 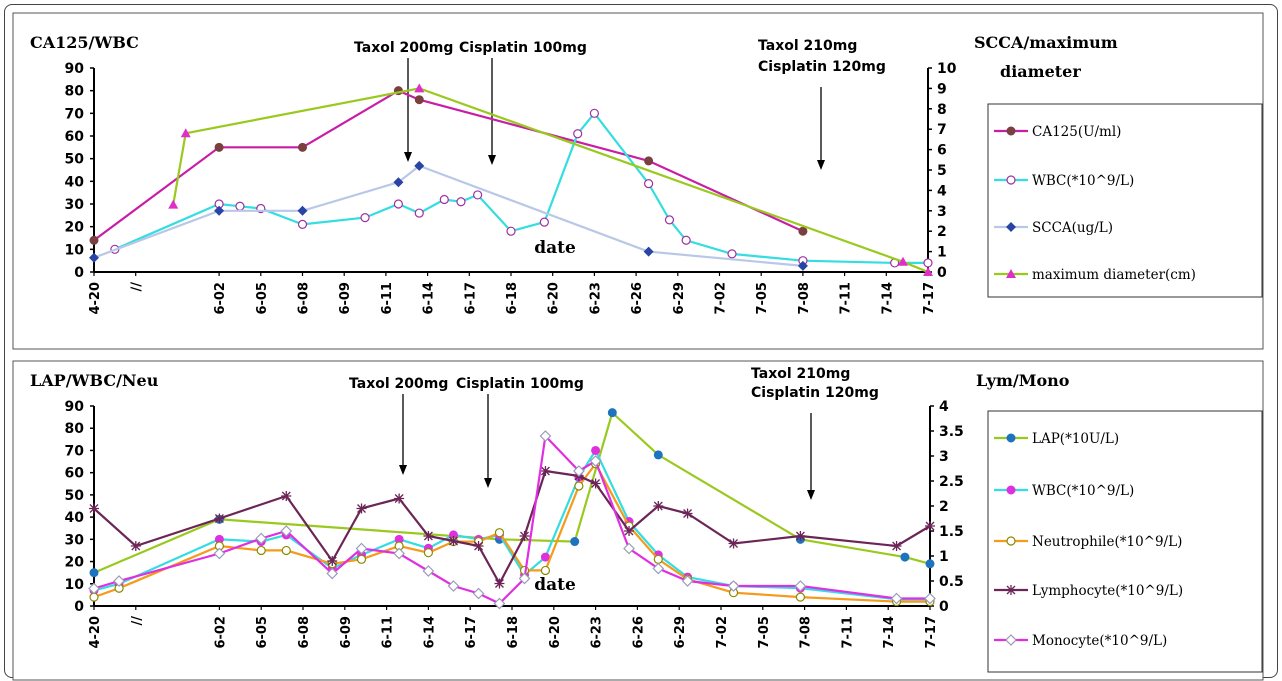 I want to click on x-tick-label: 7-05, so click(x=764, y=632).